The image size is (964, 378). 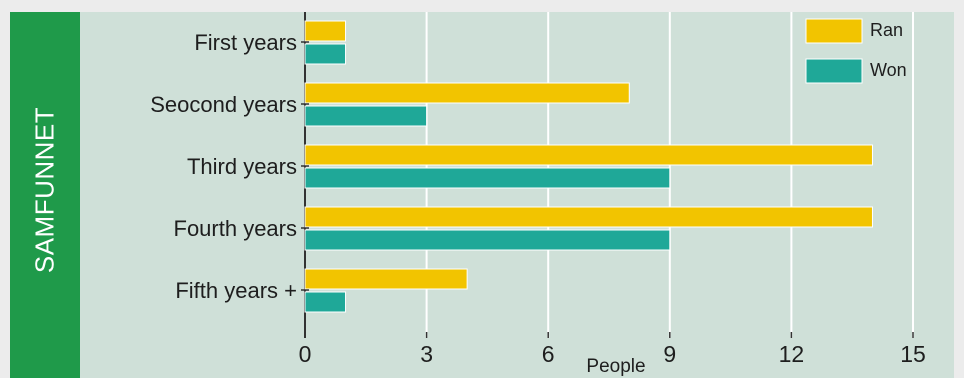 I want to click on x-tick-label: 6, so click(x=548, y=354).